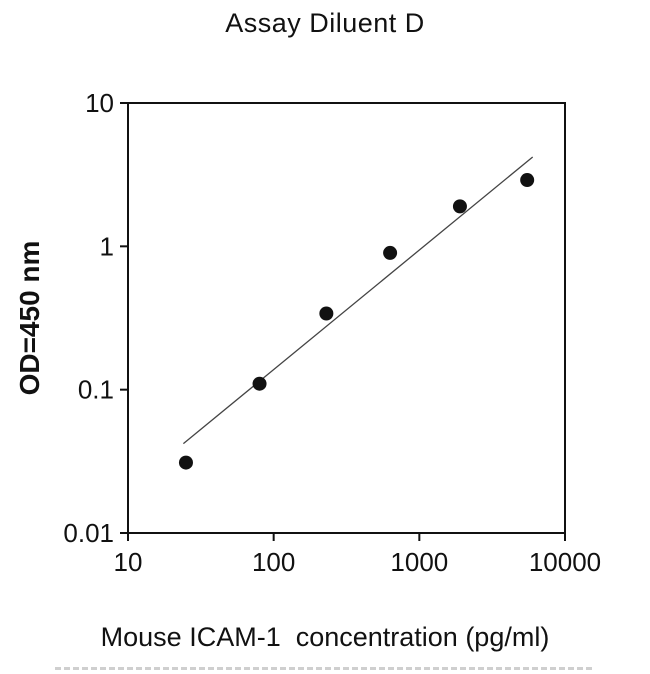 Image resolution: width=650 pixels, height=674 pixels. I want to click on x-tick-label: 10, so click(128, 562).